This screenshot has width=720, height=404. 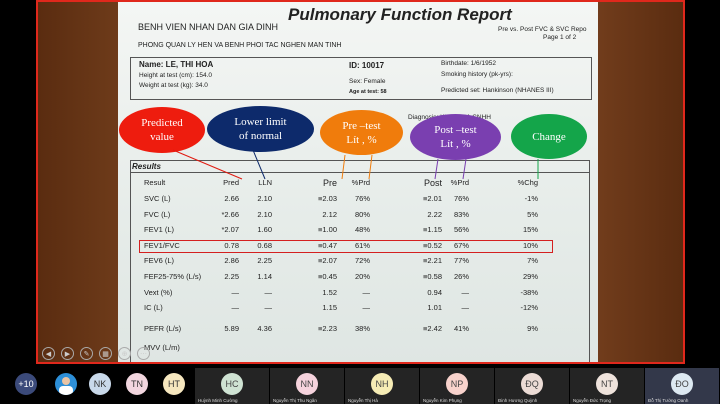 What do you see at coordinates (105, 353) in the screenshot?
I see `see-all-slides-icon: ▦` at bounding box center [105, 353].